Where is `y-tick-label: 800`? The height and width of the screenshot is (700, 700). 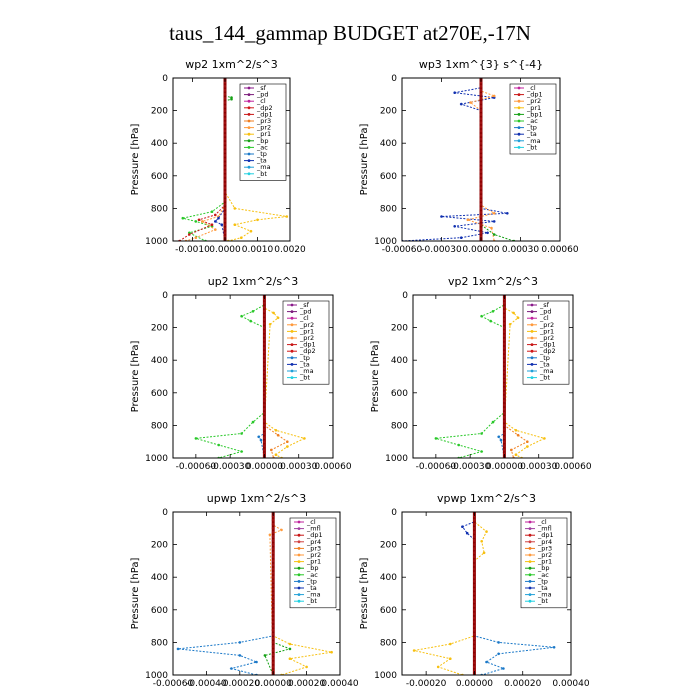 y-tick-label: 800 is located at coordinates (159, 209).